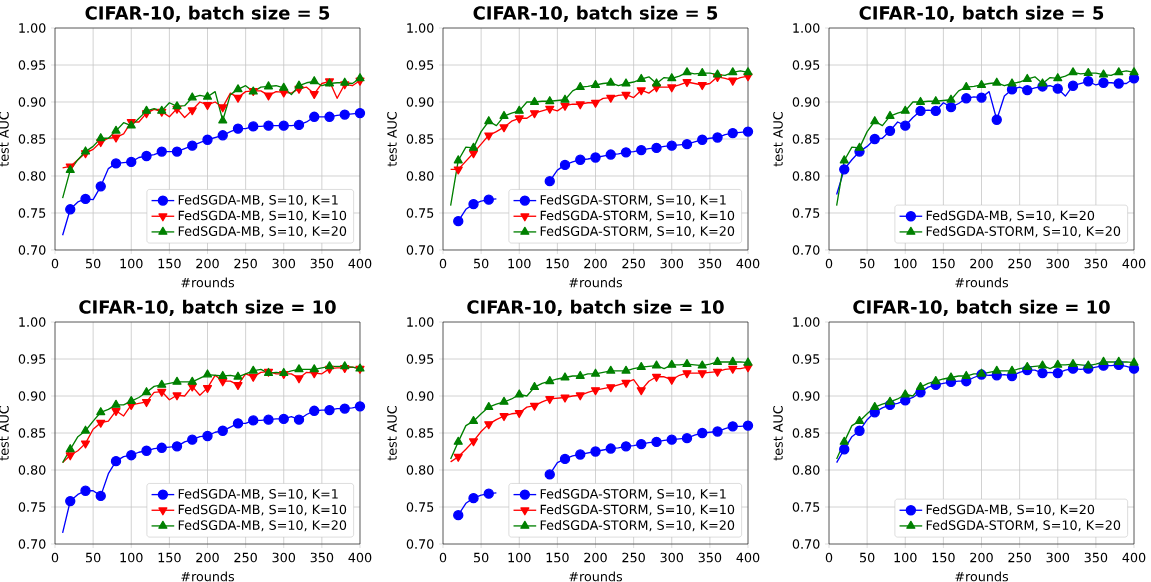  What do you see at coordinates (633, 200) in the screenshot?
I see `legend-label: FedSGDA-STORM, S=10, K=1` at bounding box center [633, 200].